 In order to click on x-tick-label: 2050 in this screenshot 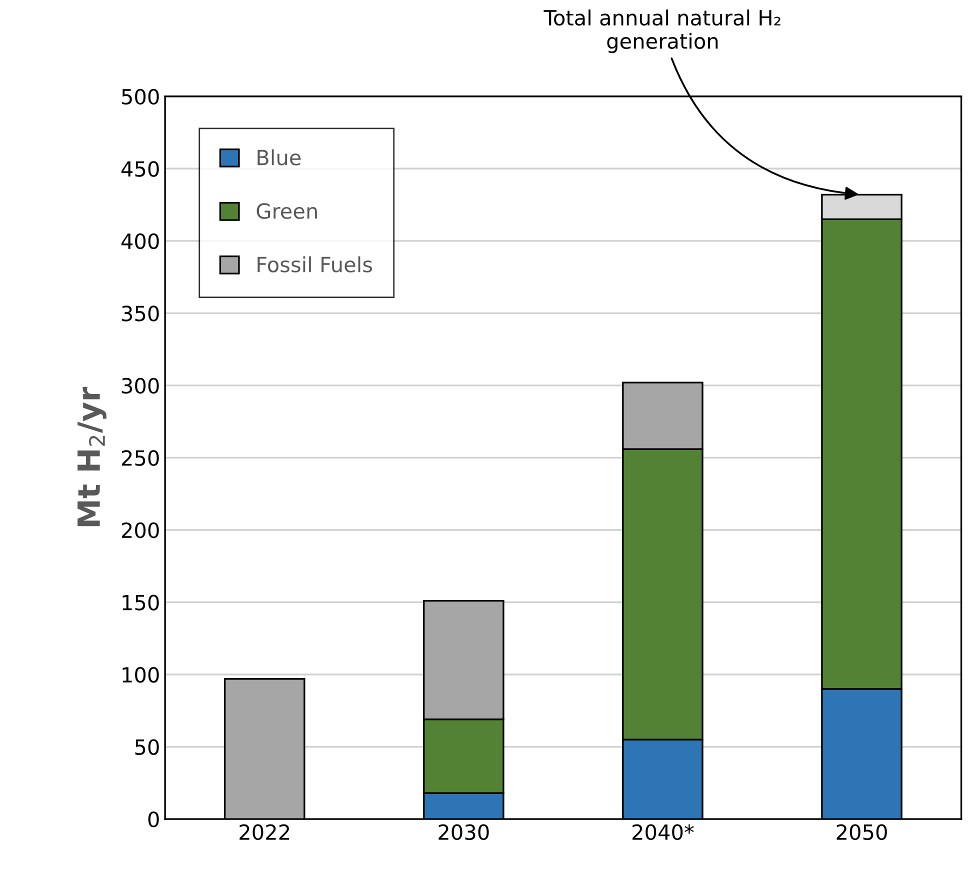, I will do `click(861, 832)`.